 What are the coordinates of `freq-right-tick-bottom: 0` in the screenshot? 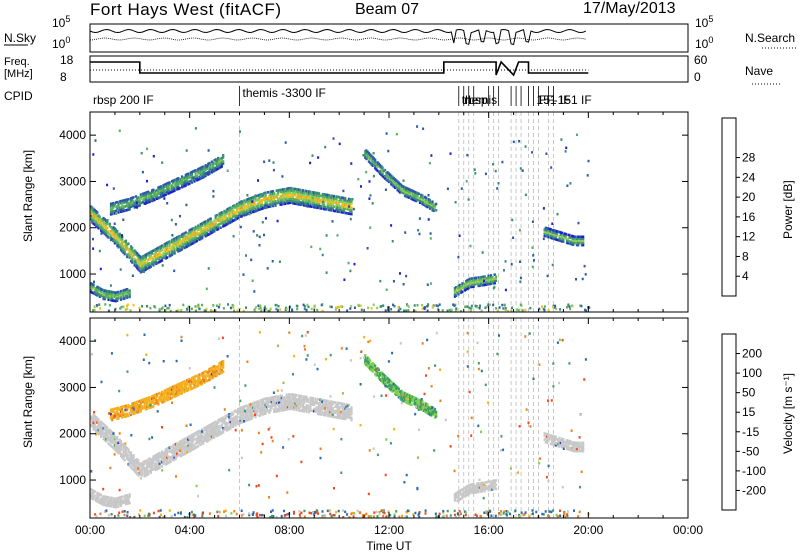 It's located at (697, 77).